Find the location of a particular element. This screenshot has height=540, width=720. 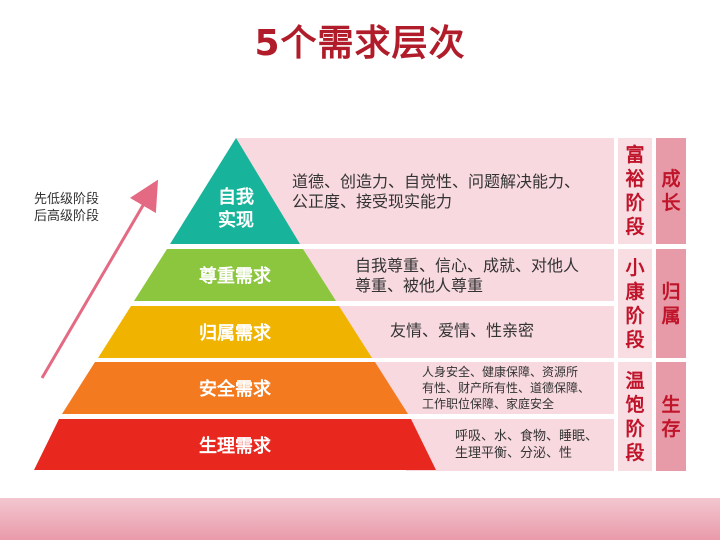

stage-box-wealthy: 富裕阶段 is located at coordinates (635, 191).